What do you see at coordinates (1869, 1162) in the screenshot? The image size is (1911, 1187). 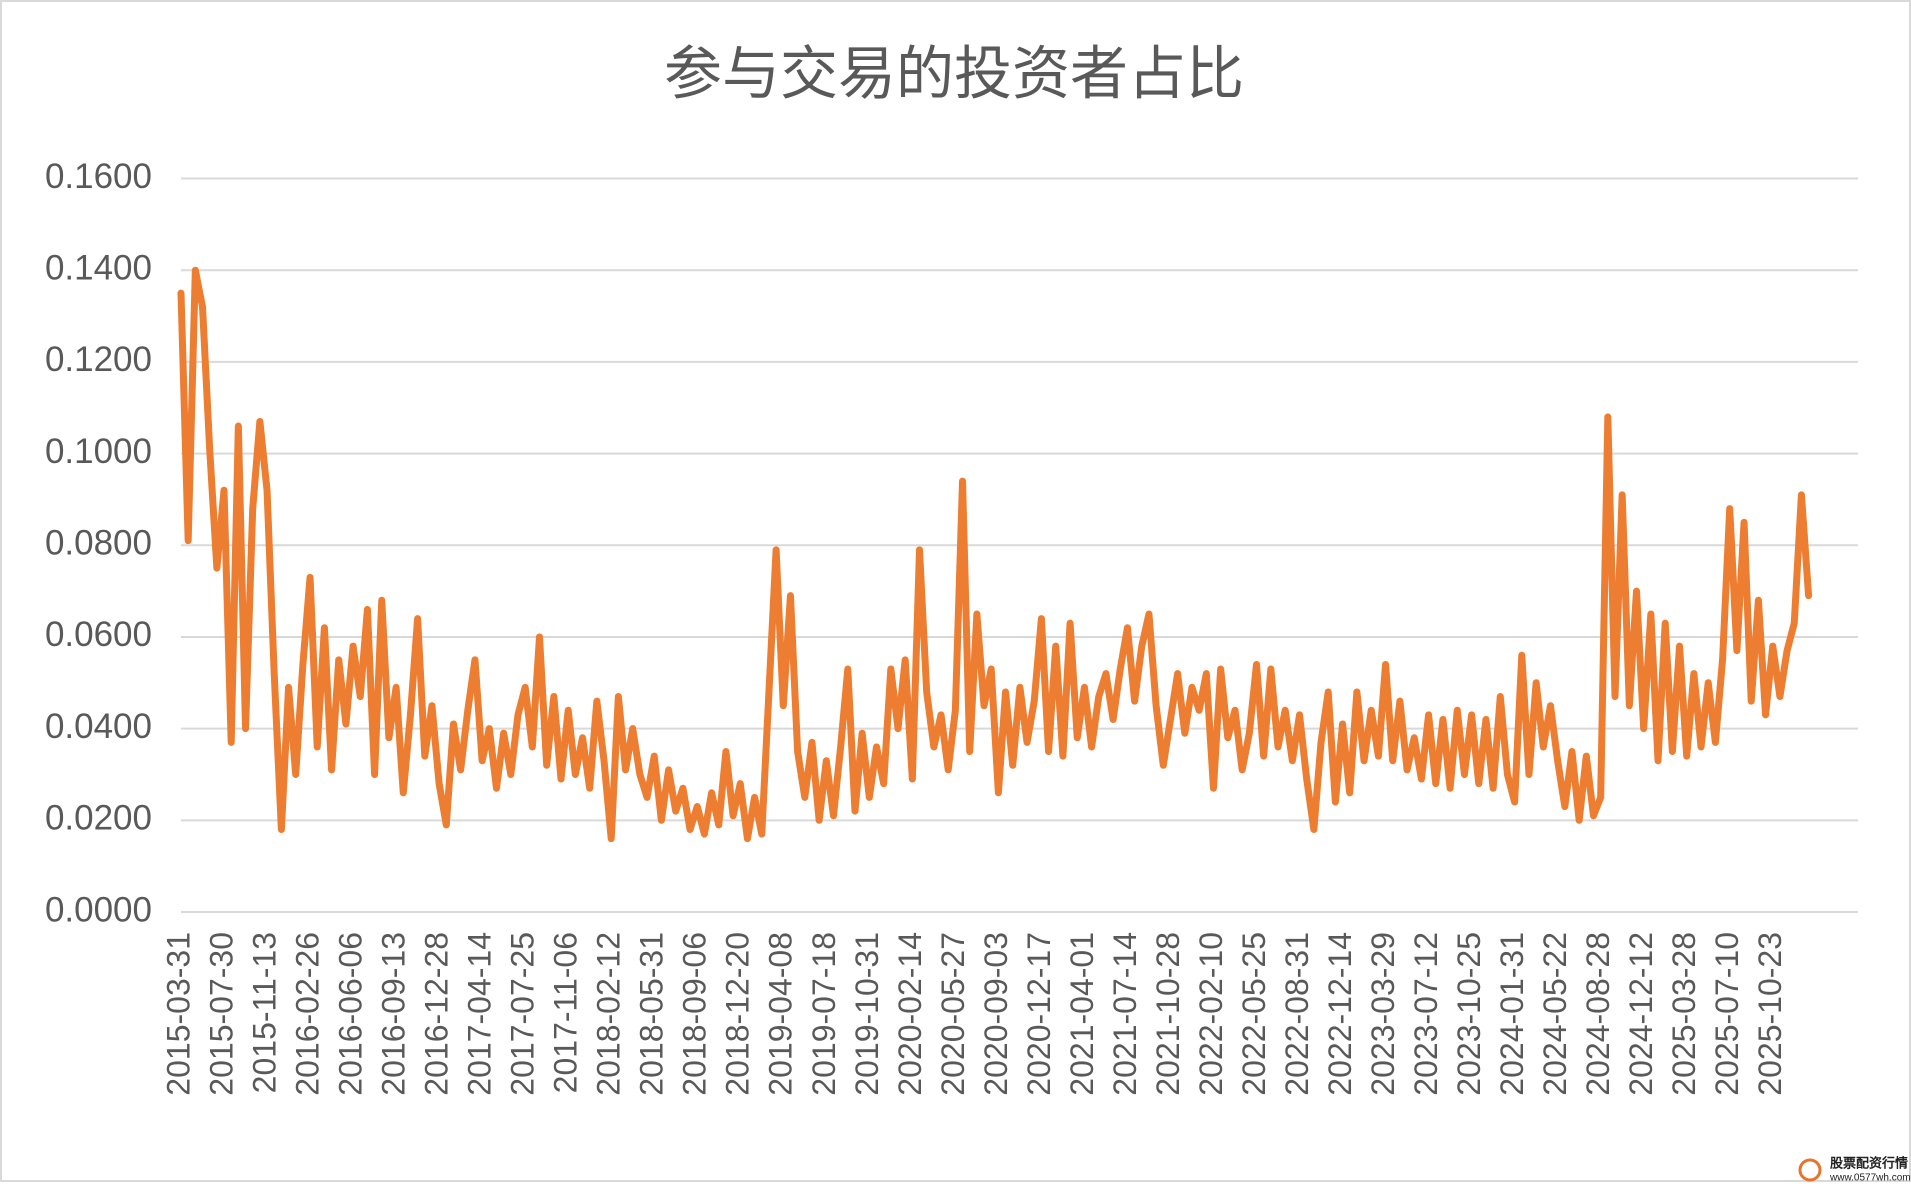 I see `watermark-name: 股票配资行情` at bounding box center [1869, 1162].